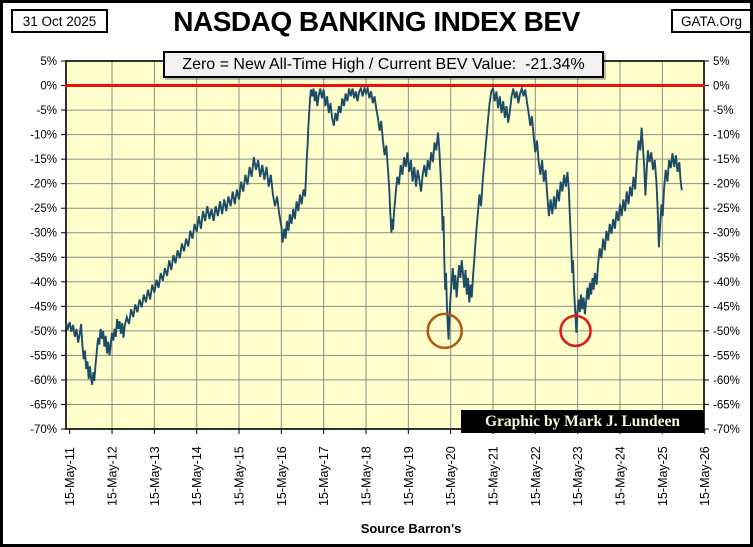  Describe the element at coordinates (451, 476) in the screenshot. I see `x-axis-label: 15-May-20` at that location.